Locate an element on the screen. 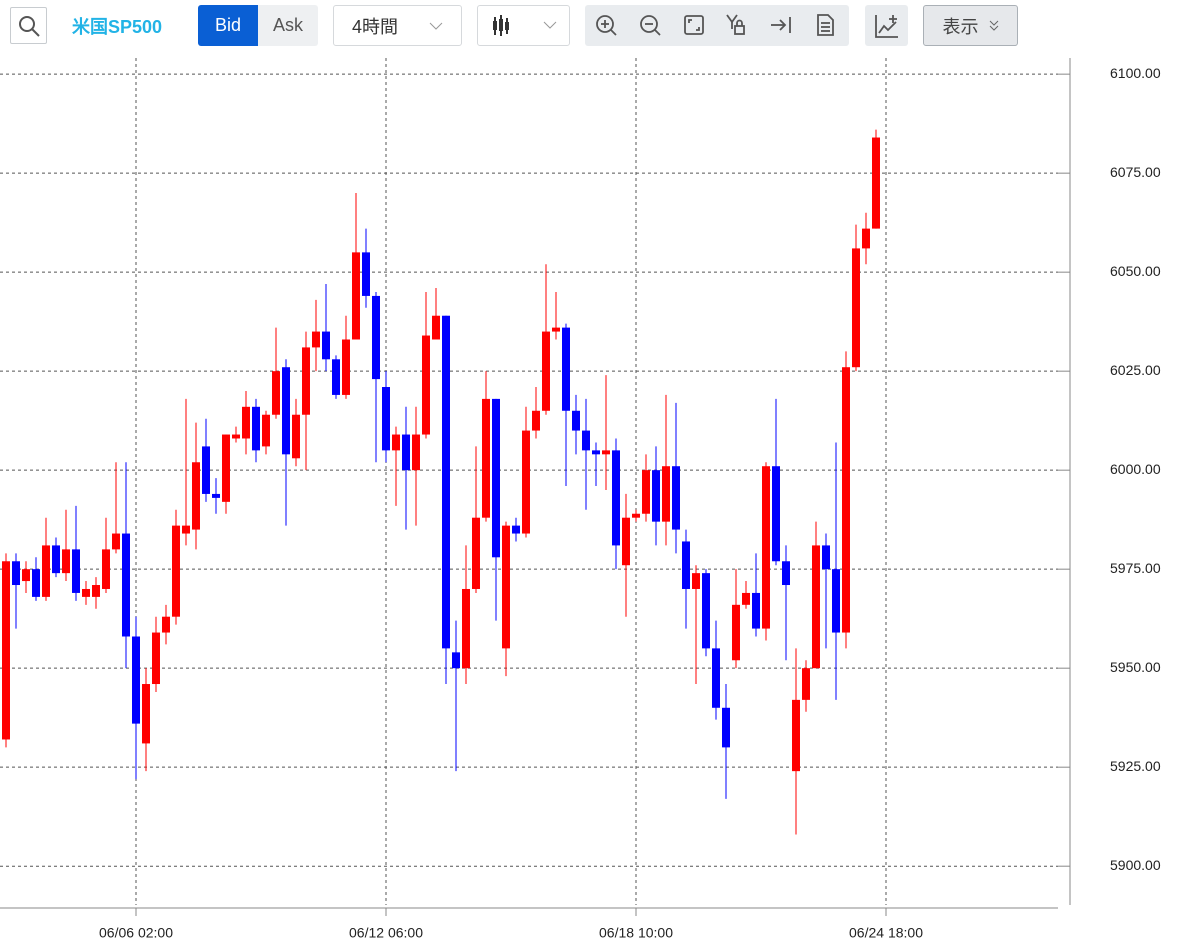 The width and height of the screenshot is (1183, 942). chart-type-dropdown is located at coordinates (523, 25).